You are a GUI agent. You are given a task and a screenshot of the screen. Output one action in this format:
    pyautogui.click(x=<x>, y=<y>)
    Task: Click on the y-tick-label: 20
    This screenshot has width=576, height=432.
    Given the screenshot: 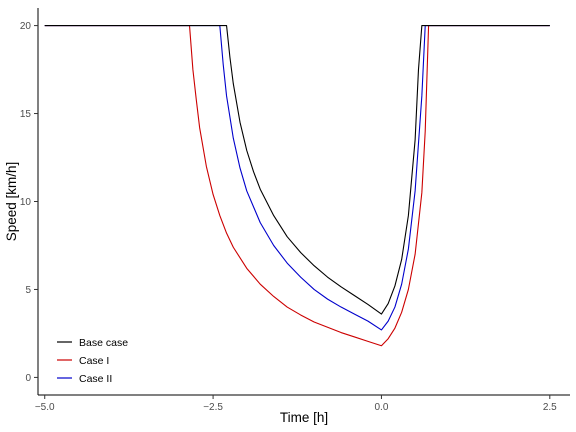 What is the action you would take?
    pyautogui.click(x=26, y=26)
    